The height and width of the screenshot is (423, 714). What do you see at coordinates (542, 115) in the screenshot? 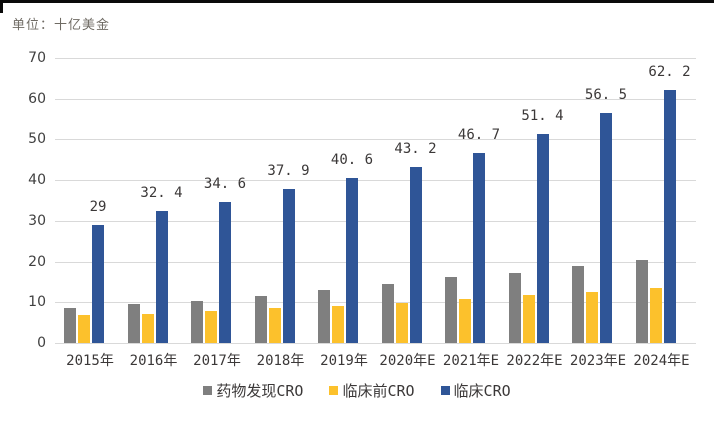
I see `data-label: 51. 4` at bounding box center [542, 115].